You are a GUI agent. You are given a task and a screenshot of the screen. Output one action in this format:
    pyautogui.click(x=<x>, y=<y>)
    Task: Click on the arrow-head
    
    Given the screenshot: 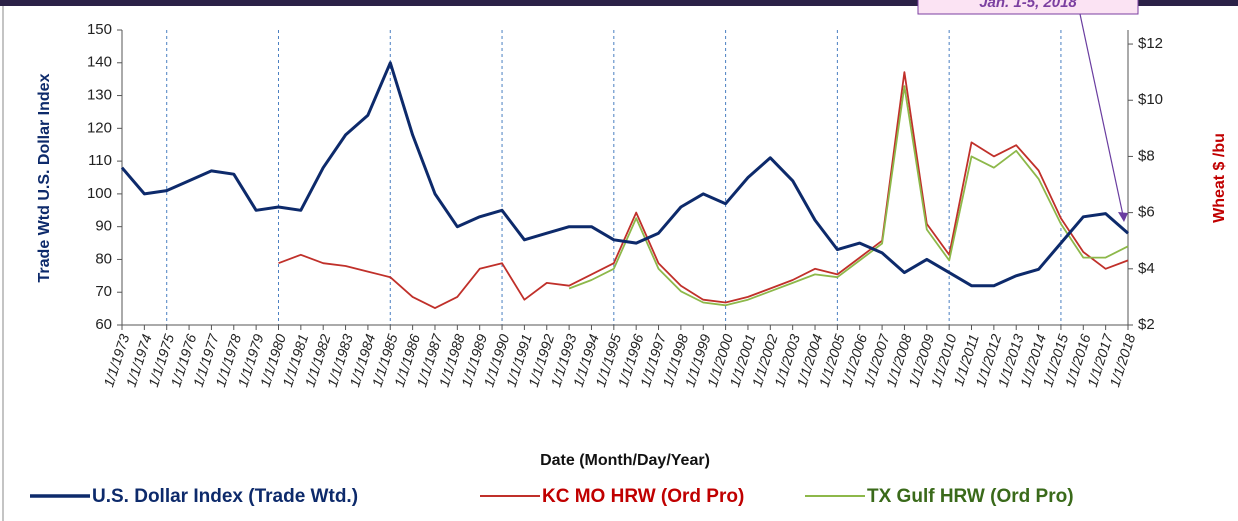 What is the action you would take?
    pyautogui.click(x=1123, y=217)
    